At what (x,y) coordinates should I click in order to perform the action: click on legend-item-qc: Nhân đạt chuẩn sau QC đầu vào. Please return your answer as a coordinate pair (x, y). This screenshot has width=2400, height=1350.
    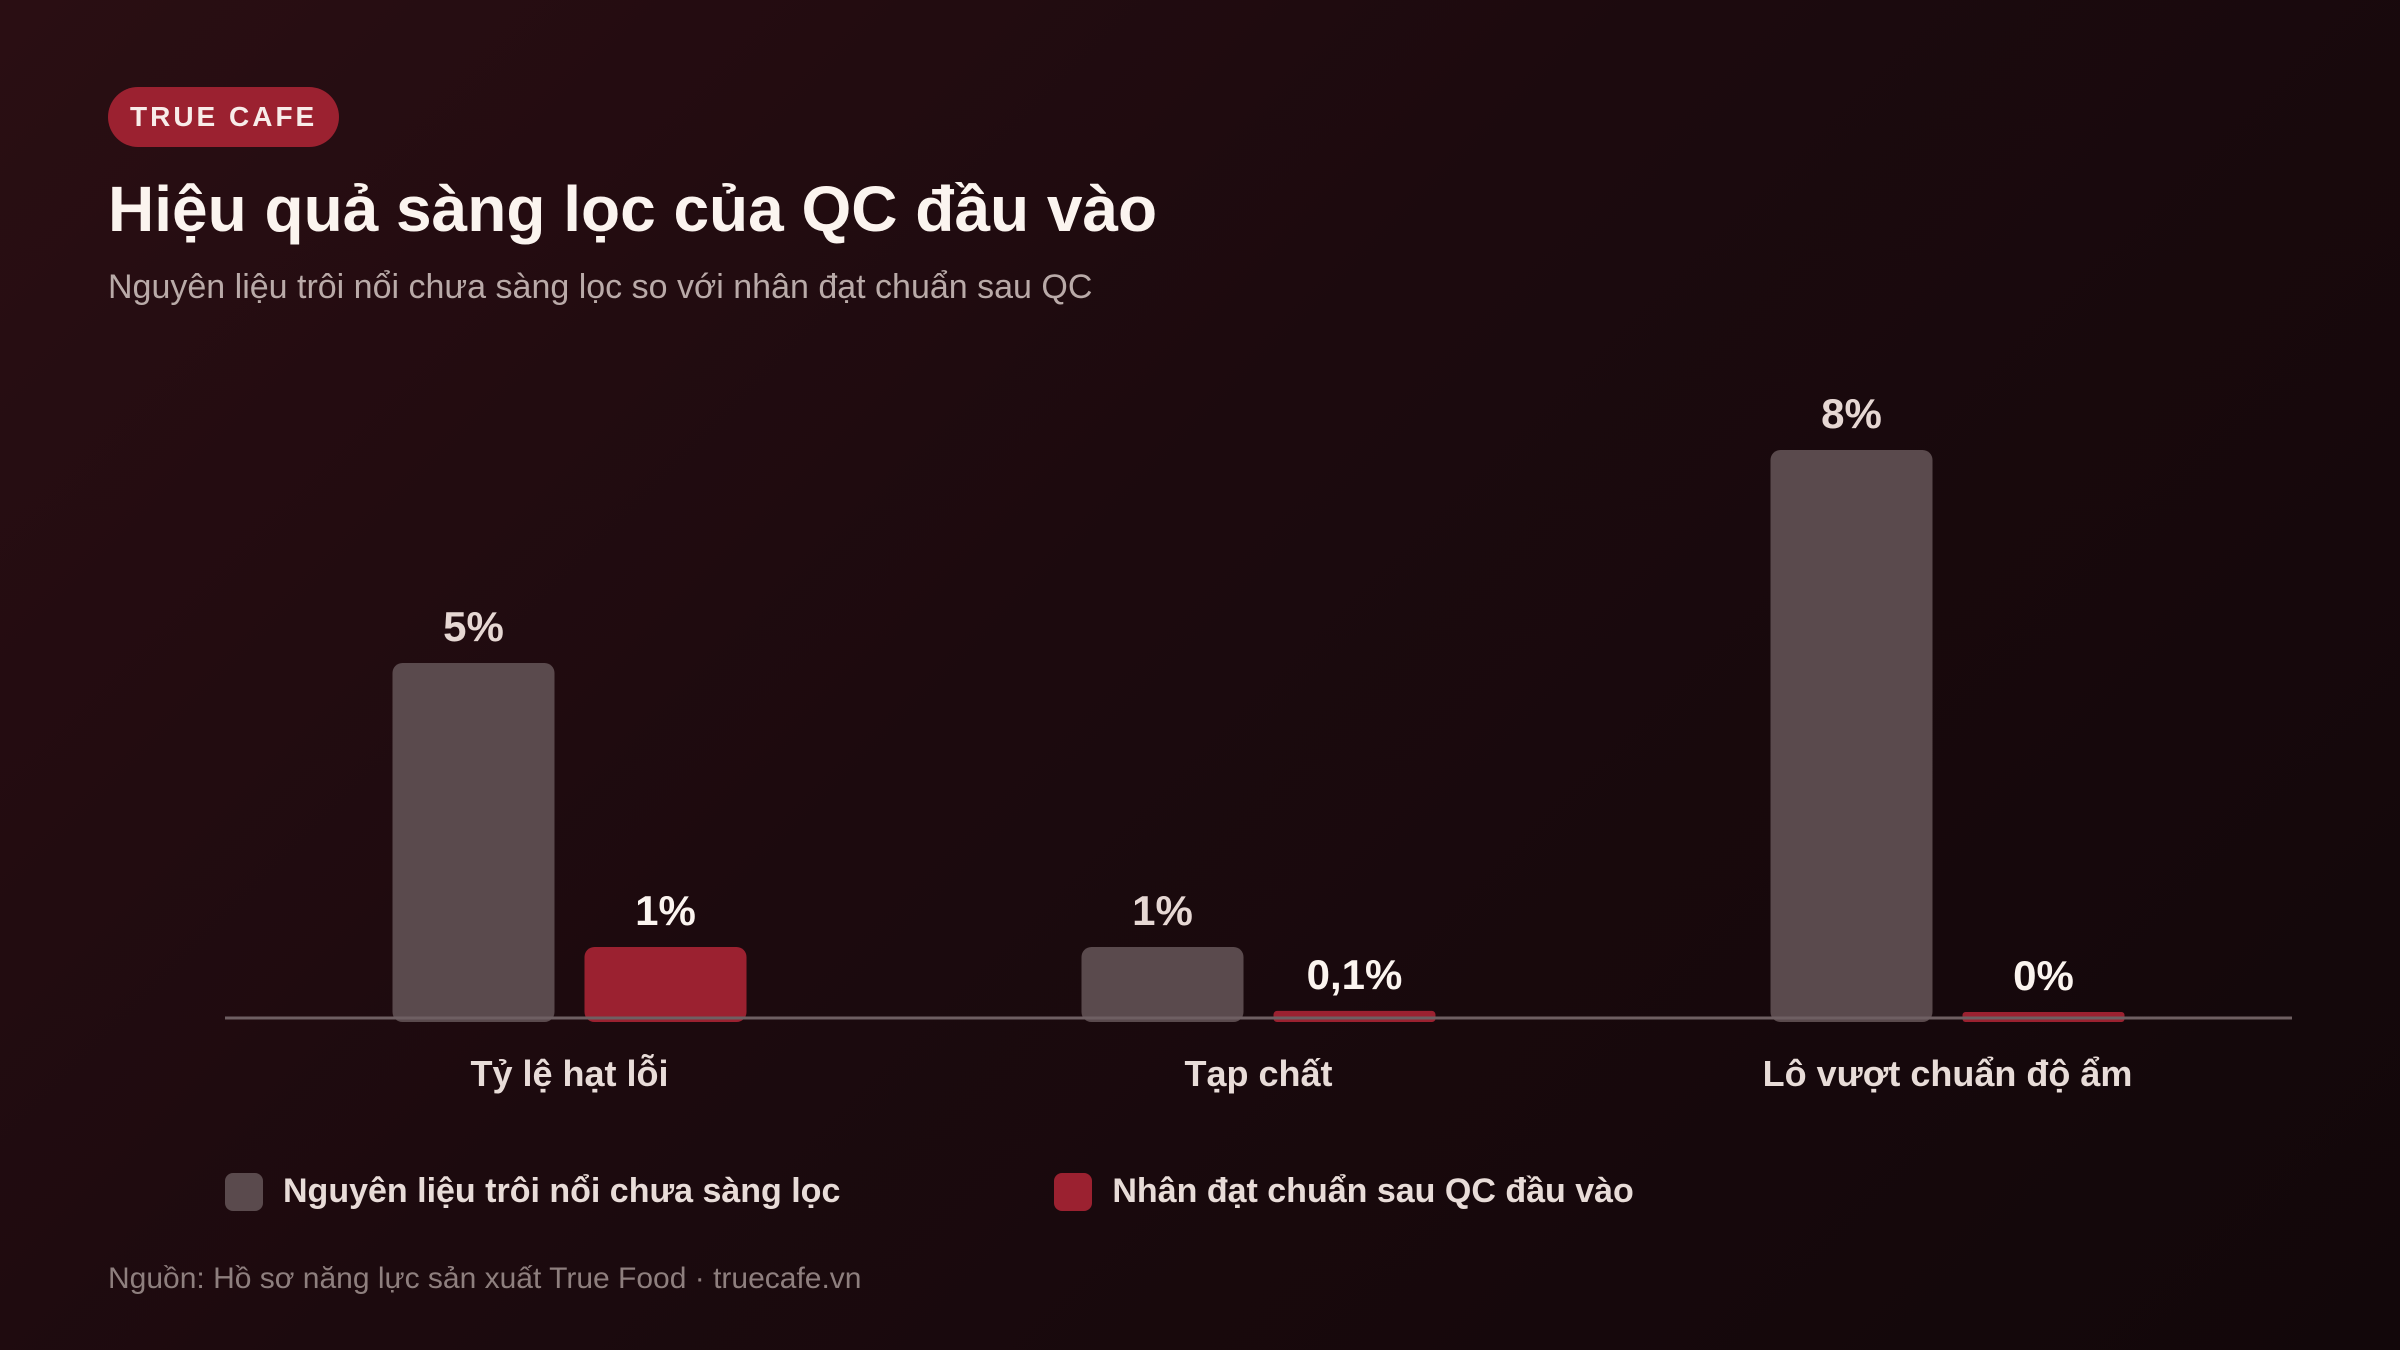
    Looking at the image, I should click on (1344, 1191).